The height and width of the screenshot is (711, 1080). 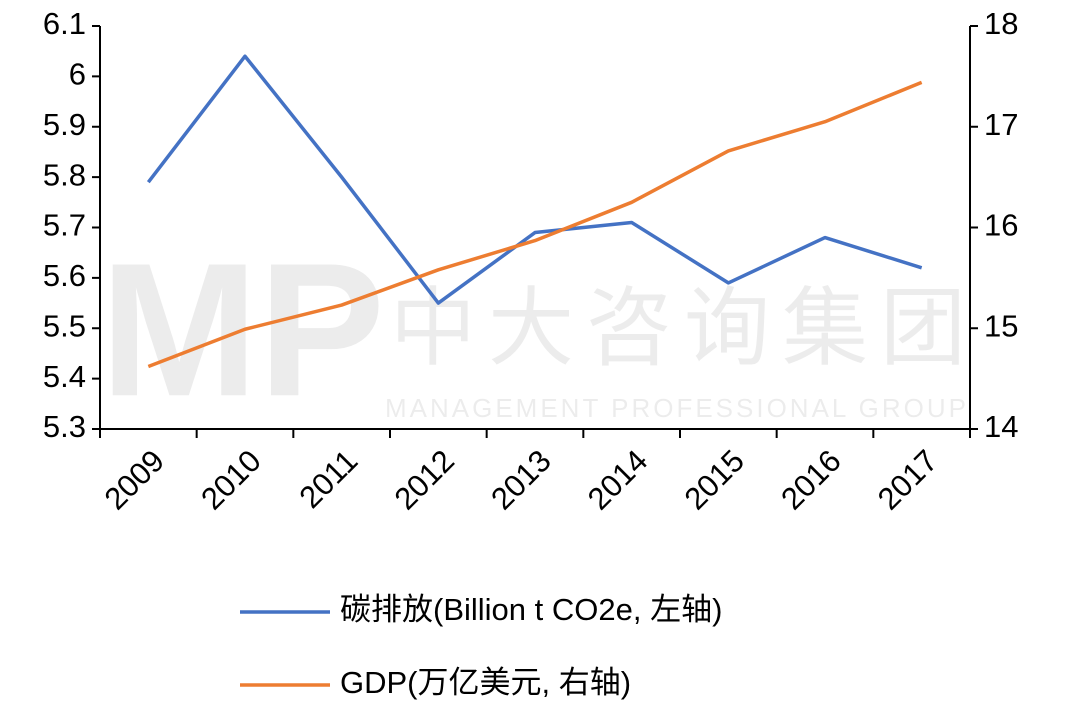 I want to click on y2-tick-label: 15, so click(x=1001, y=325).